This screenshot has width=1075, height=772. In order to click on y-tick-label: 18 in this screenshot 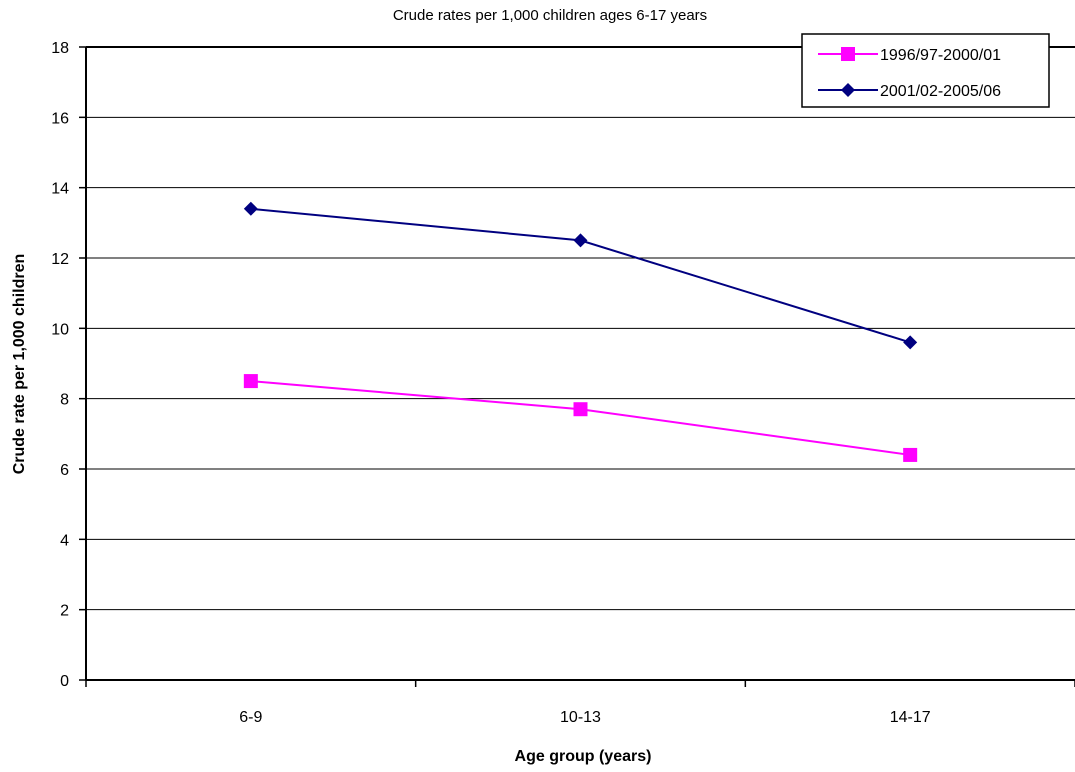, I will do `click(60, 48)`.